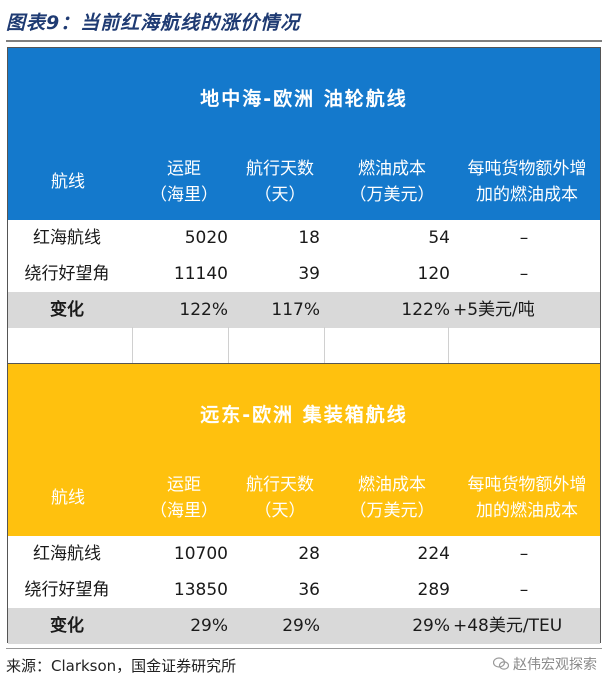 This screenshot has height=684, width=605. I want to click on table-row: 绕行好望角 11140 39 120 –, so click(276, 274).